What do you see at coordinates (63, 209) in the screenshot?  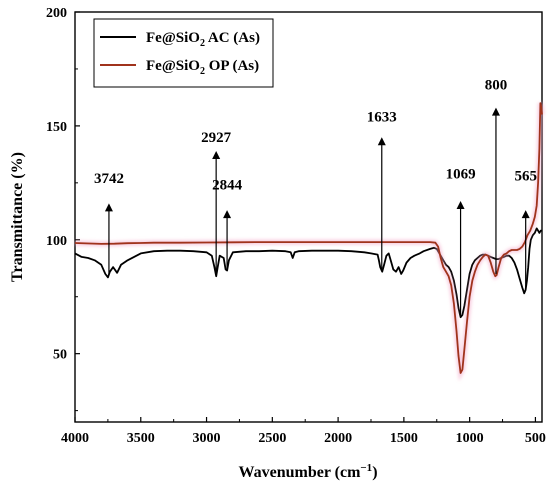 I see `y-axis: 50 100 150 200` at bounding box center [63, 209].